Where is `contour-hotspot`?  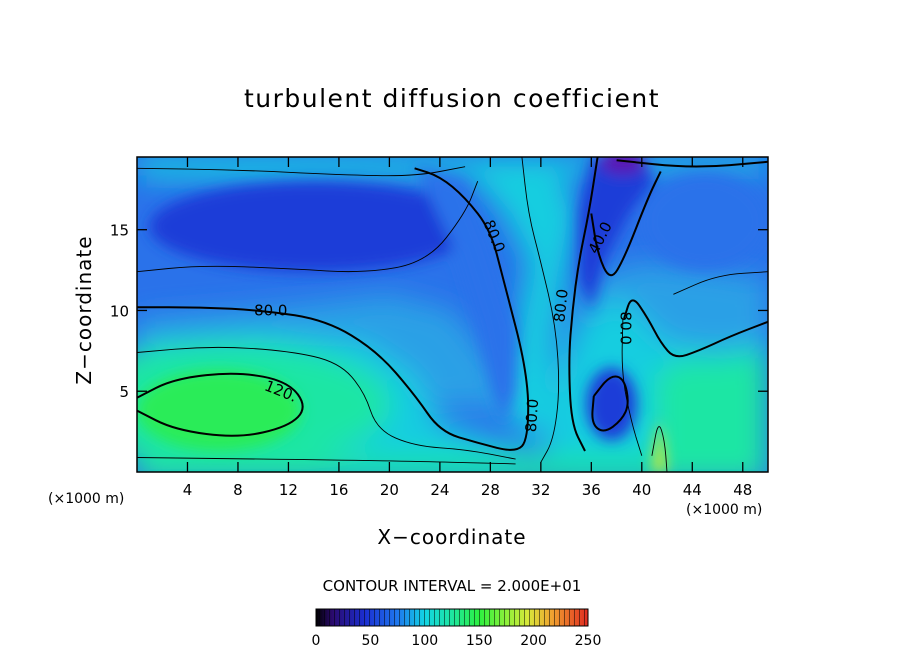
contour-hotspot is located at coordinates (659, 449).